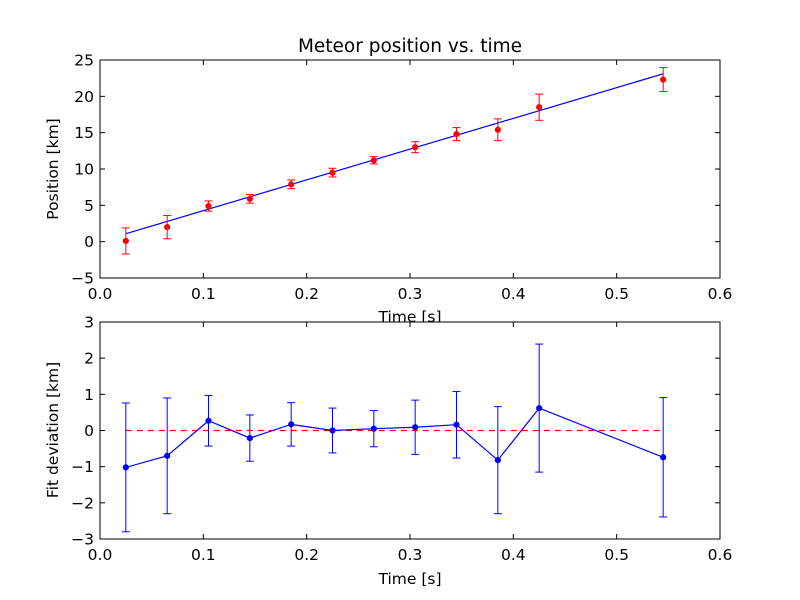 This screenshot has width=800, height=600. I want to click on y-tick-label: 25, so click(84, 61).